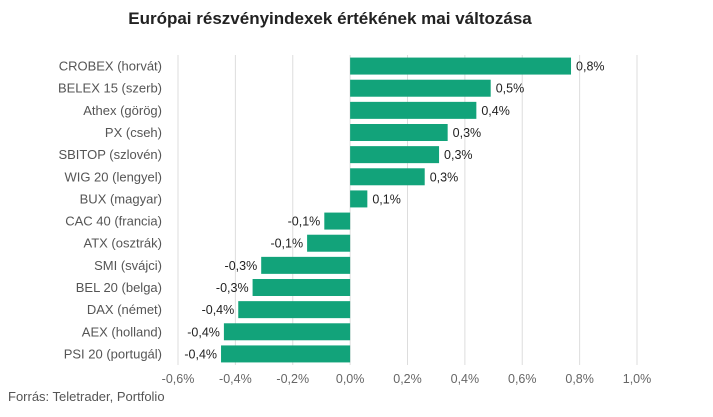 This screenshot has height=417, width=713. I want to click on value-label: 0,1%, so click(386, 199).